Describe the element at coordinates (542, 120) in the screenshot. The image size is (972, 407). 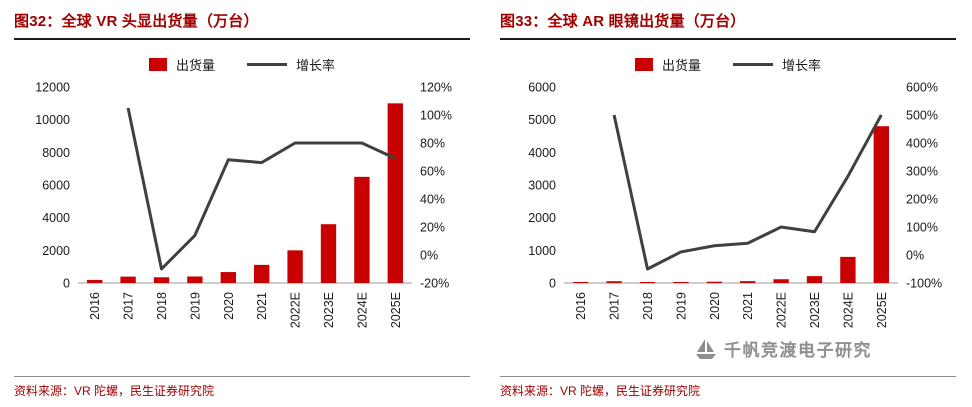
I see `left-axis-label: 5000` at that location.